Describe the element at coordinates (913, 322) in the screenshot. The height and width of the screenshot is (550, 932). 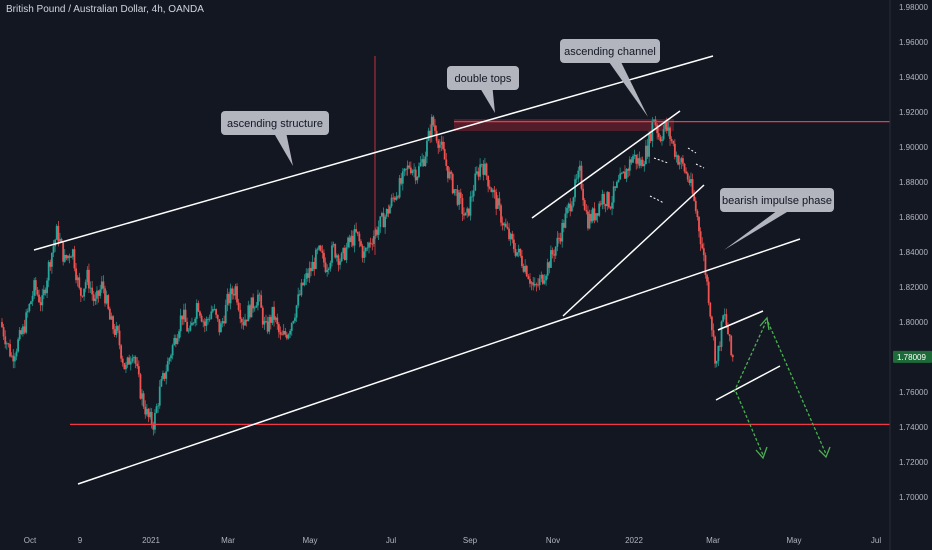
I see `y-tick-label: 1.80000` at that location.